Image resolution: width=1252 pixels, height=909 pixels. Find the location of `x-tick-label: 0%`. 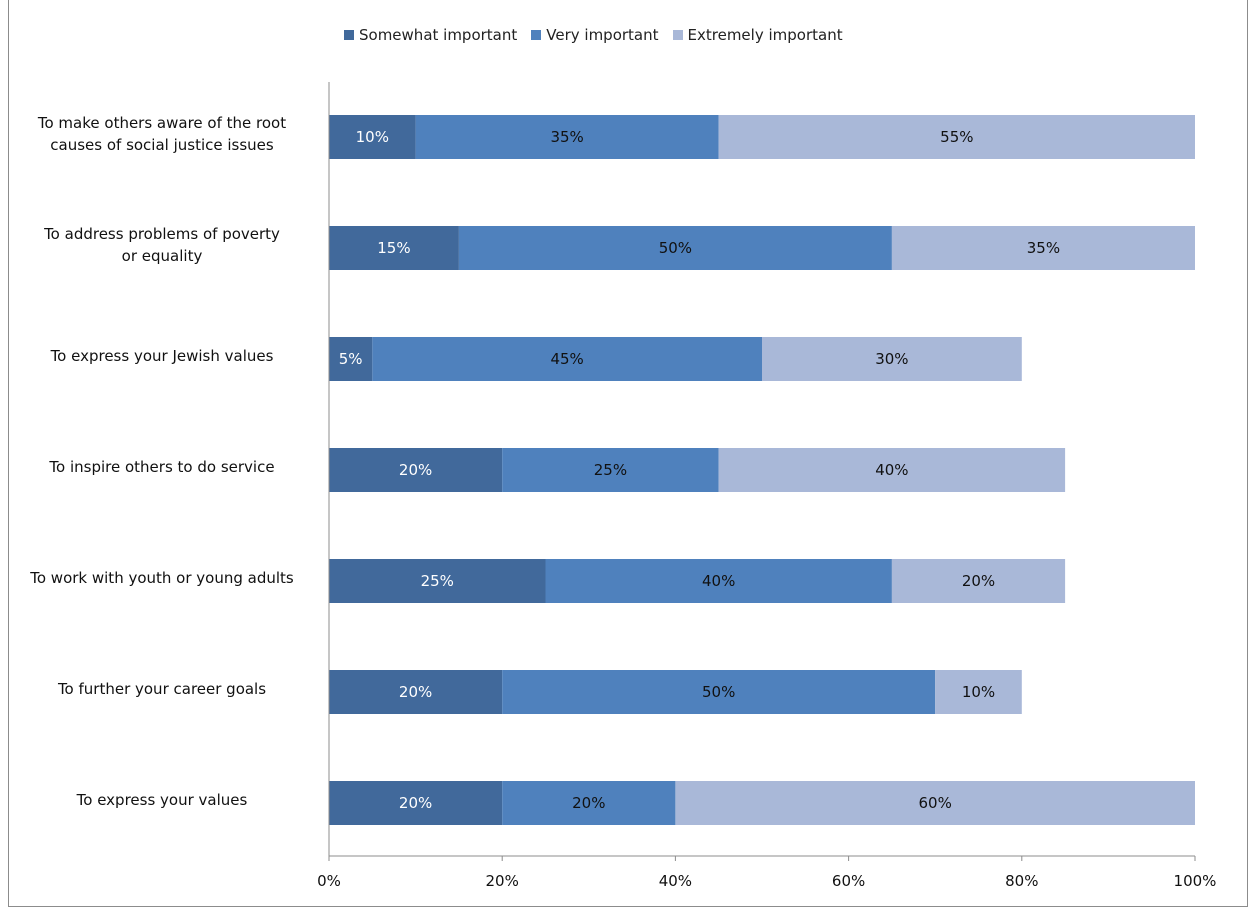

x-tick-label: 0% is located at coordinates (329, 881).